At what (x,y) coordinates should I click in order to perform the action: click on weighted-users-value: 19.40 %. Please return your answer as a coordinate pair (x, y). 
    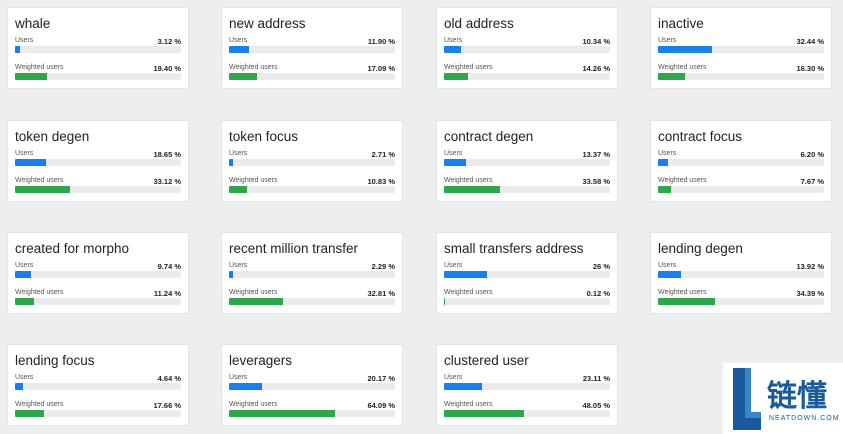
    Looking at the image, I should click on (167, 68).